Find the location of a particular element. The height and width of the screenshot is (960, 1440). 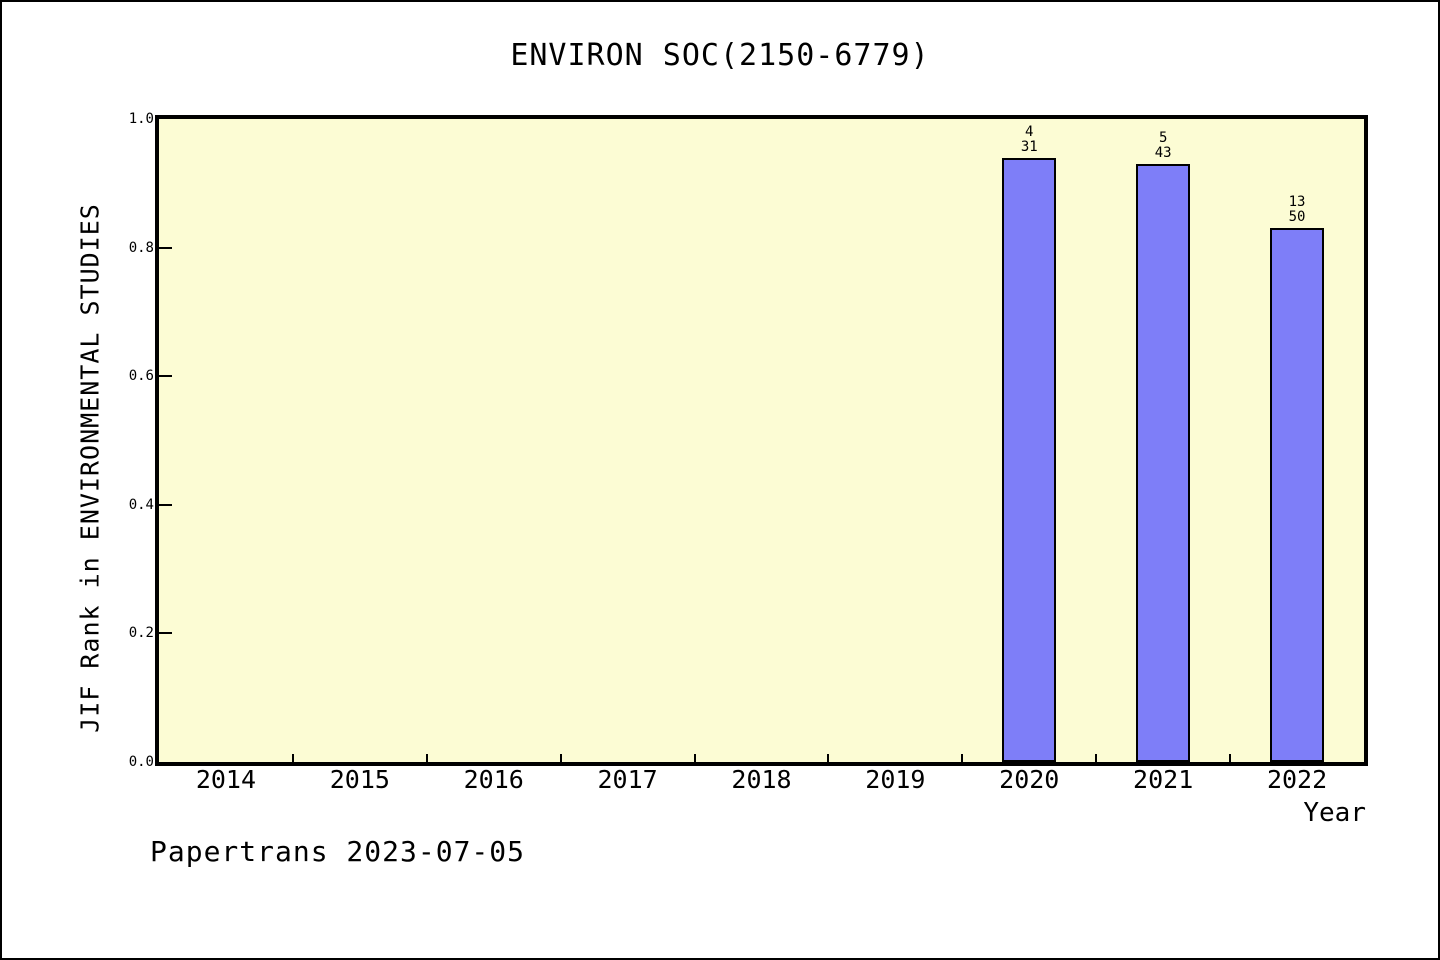

bar-rank: 13 is located at coordinates (1297, 202).